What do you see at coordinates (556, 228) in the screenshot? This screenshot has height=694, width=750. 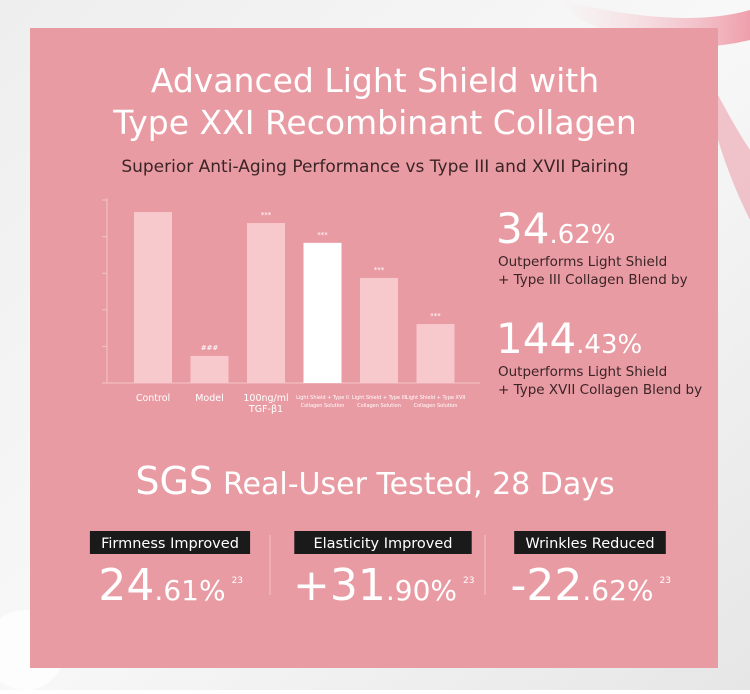 I see `comparison-value: 34.62%` at bounding box center [556, 228].